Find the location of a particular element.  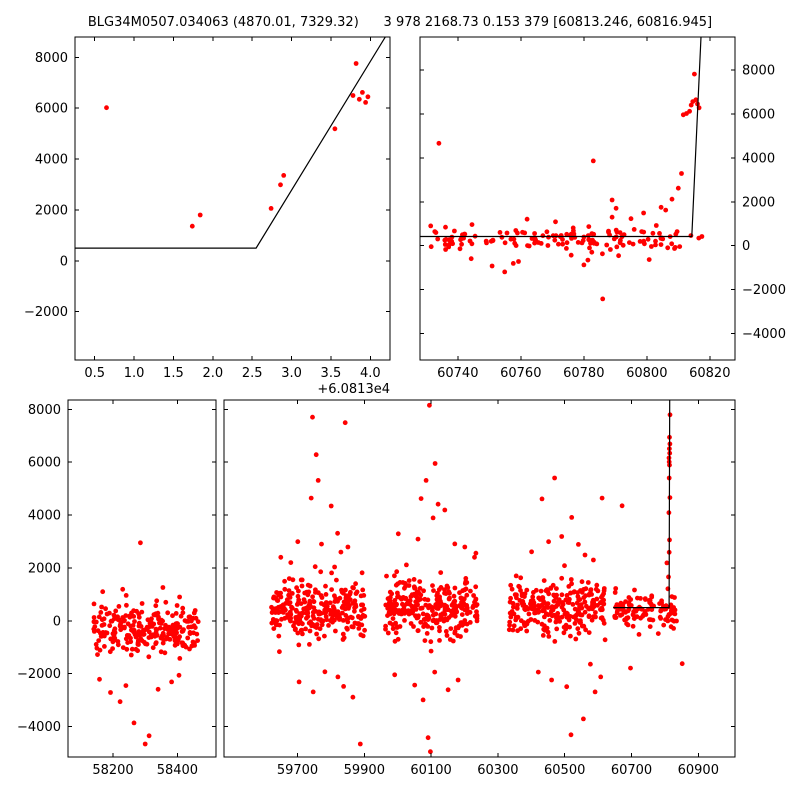

season-zoom-panel-data-points is located at coordinates (566, 186).